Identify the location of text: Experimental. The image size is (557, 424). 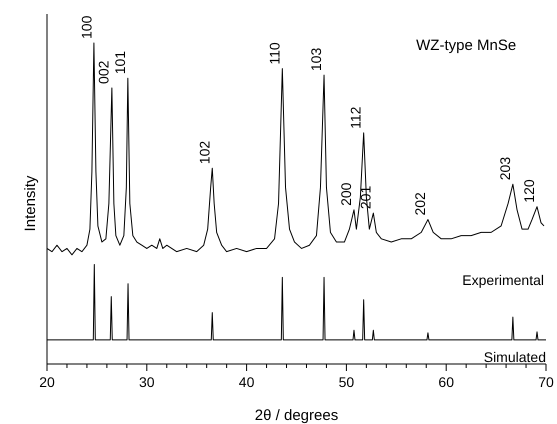
(503, 280).